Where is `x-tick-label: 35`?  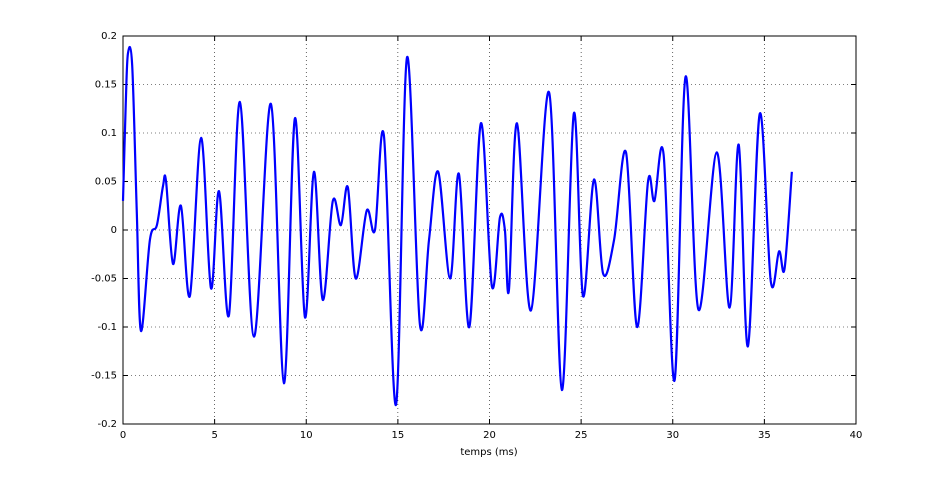
x-tick-label: 35 is located at coordinates (764, 435).